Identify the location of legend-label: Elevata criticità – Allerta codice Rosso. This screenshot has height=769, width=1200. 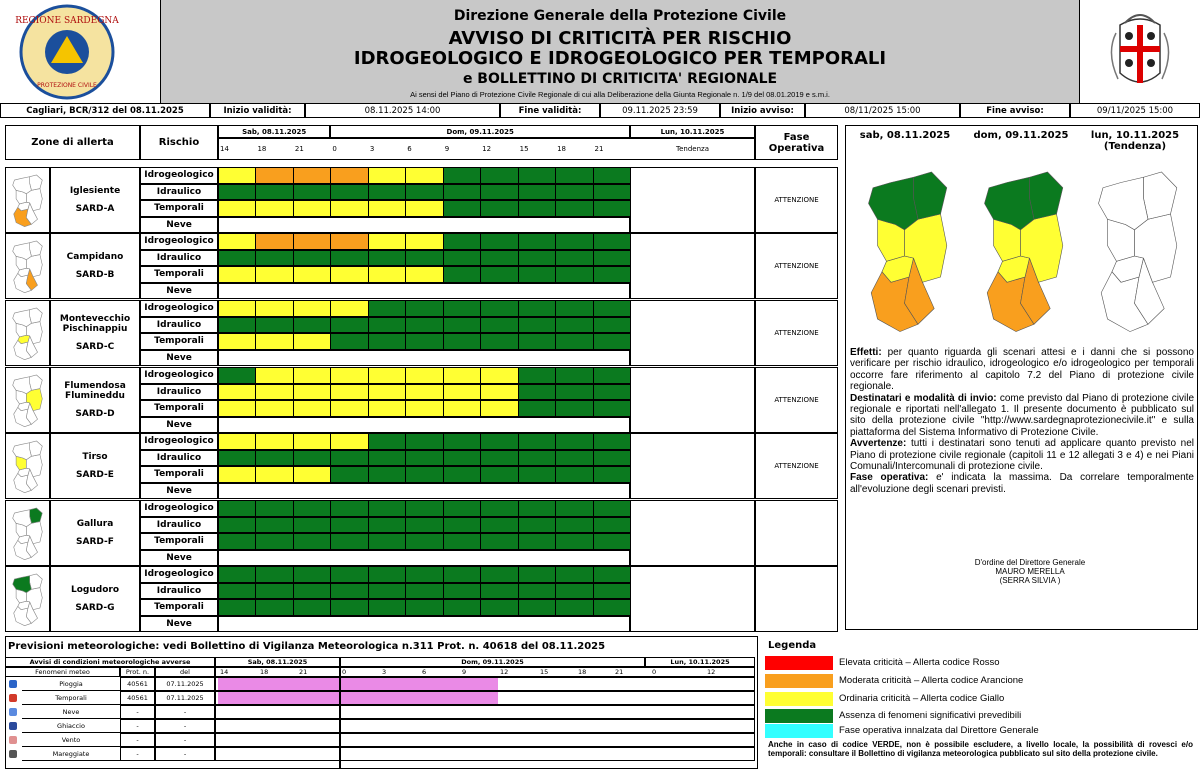
(919, 662).